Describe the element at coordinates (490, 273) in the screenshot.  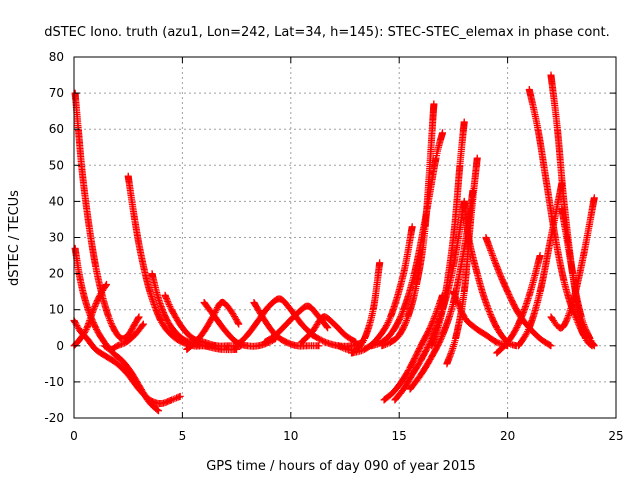
I see `series-arc26` at that location.